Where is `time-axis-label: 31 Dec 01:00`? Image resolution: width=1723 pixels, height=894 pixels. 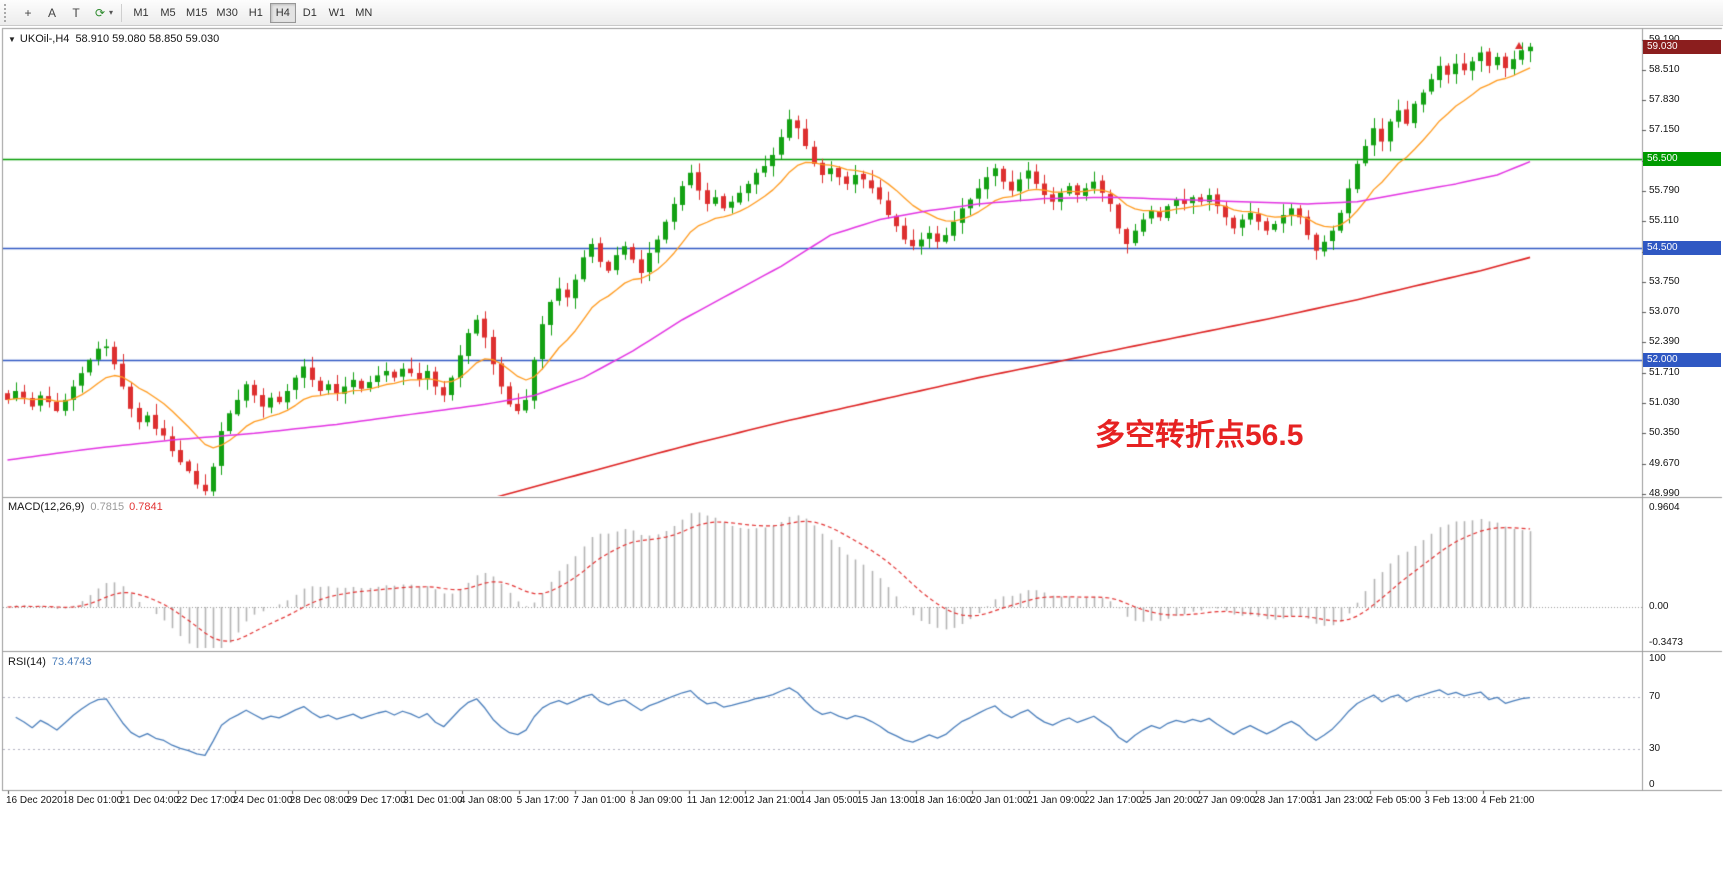 time-axis-label: 31 Dec 01:00 is located at coordinates (433, 800).